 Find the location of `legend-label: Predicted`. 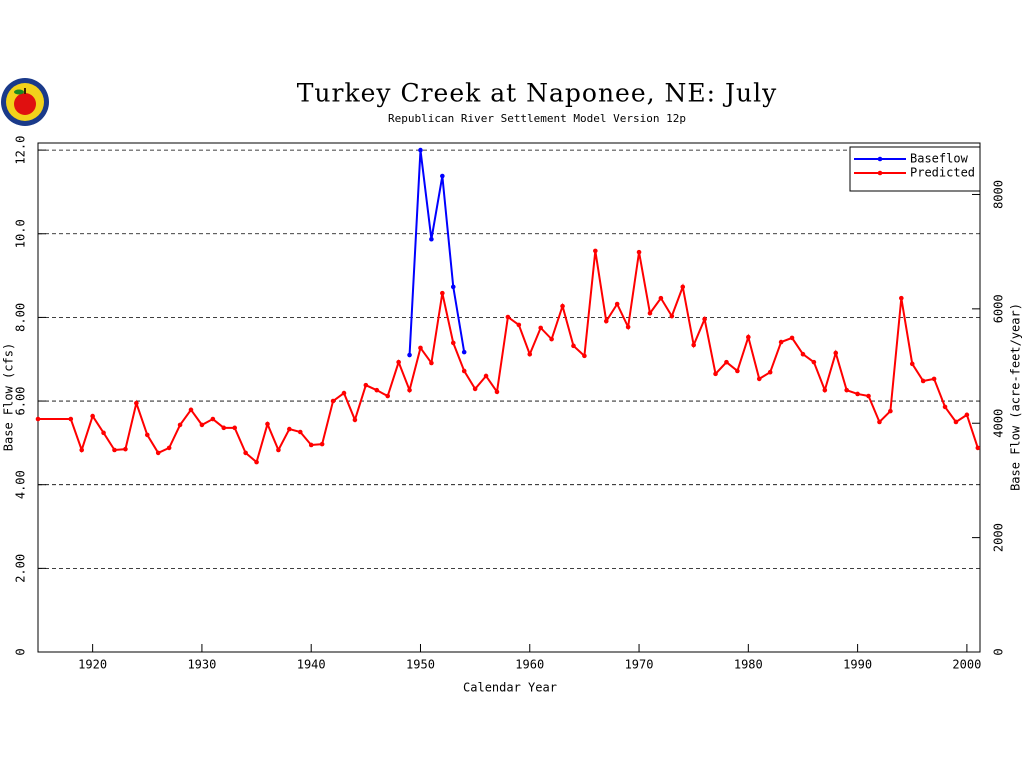

legend-label: Predicted is located at coordinates (942, 173).